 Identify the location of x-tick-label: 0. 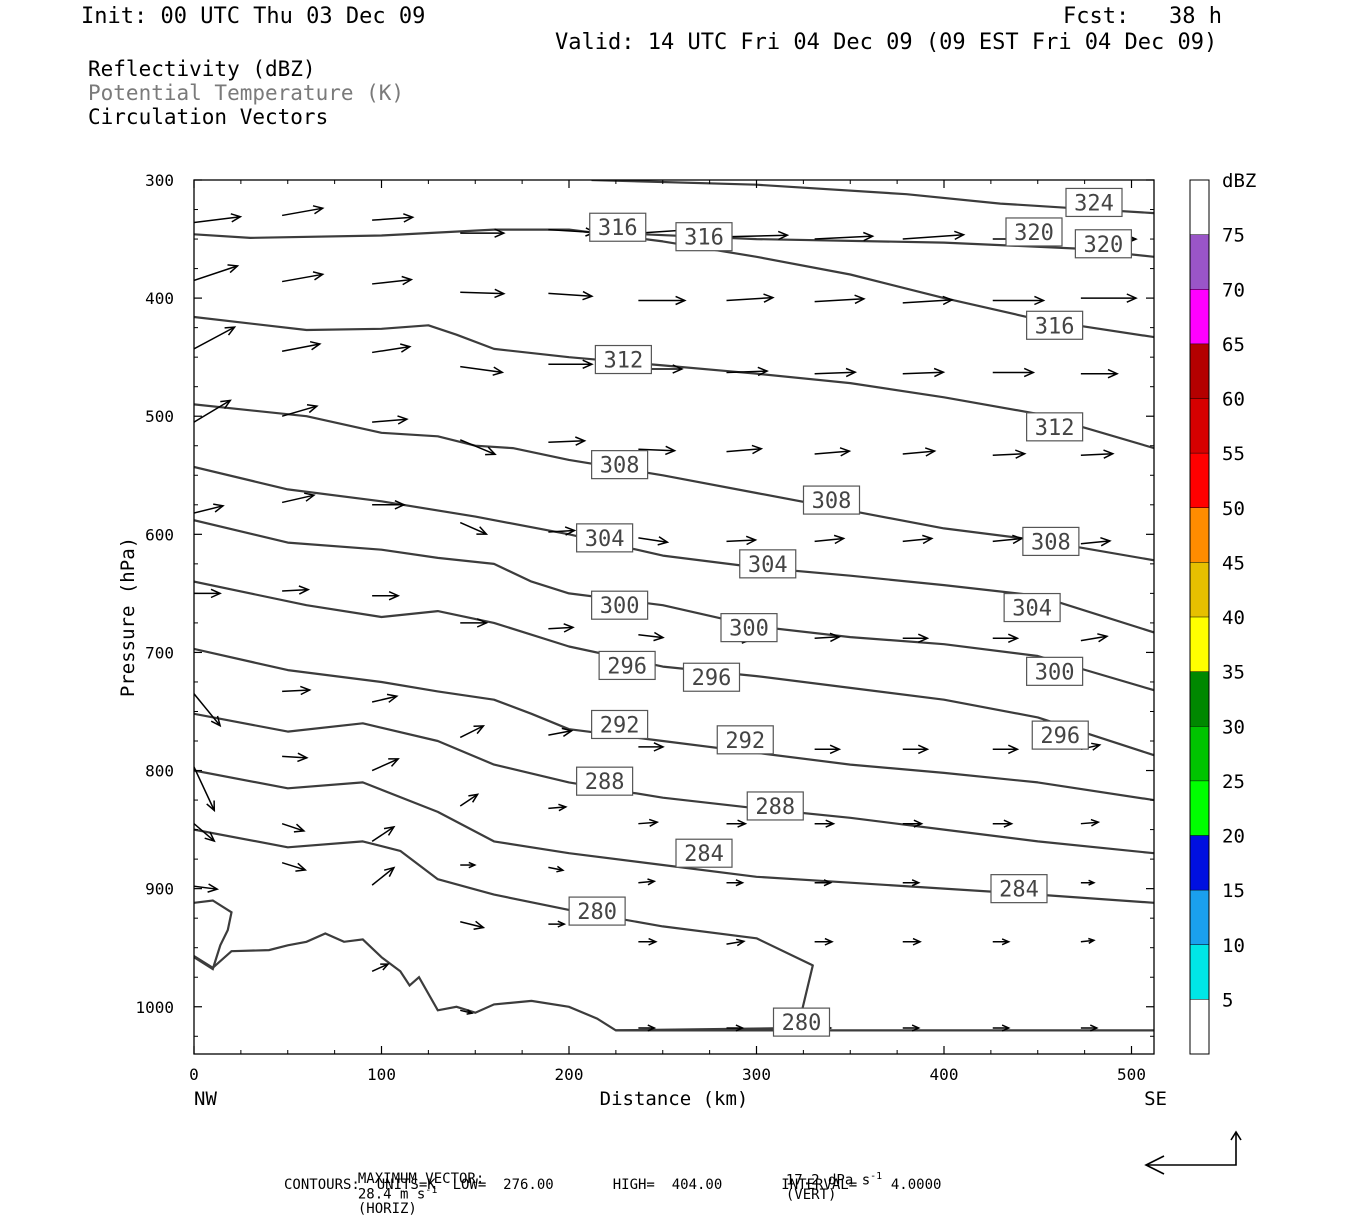
(194, 1074).